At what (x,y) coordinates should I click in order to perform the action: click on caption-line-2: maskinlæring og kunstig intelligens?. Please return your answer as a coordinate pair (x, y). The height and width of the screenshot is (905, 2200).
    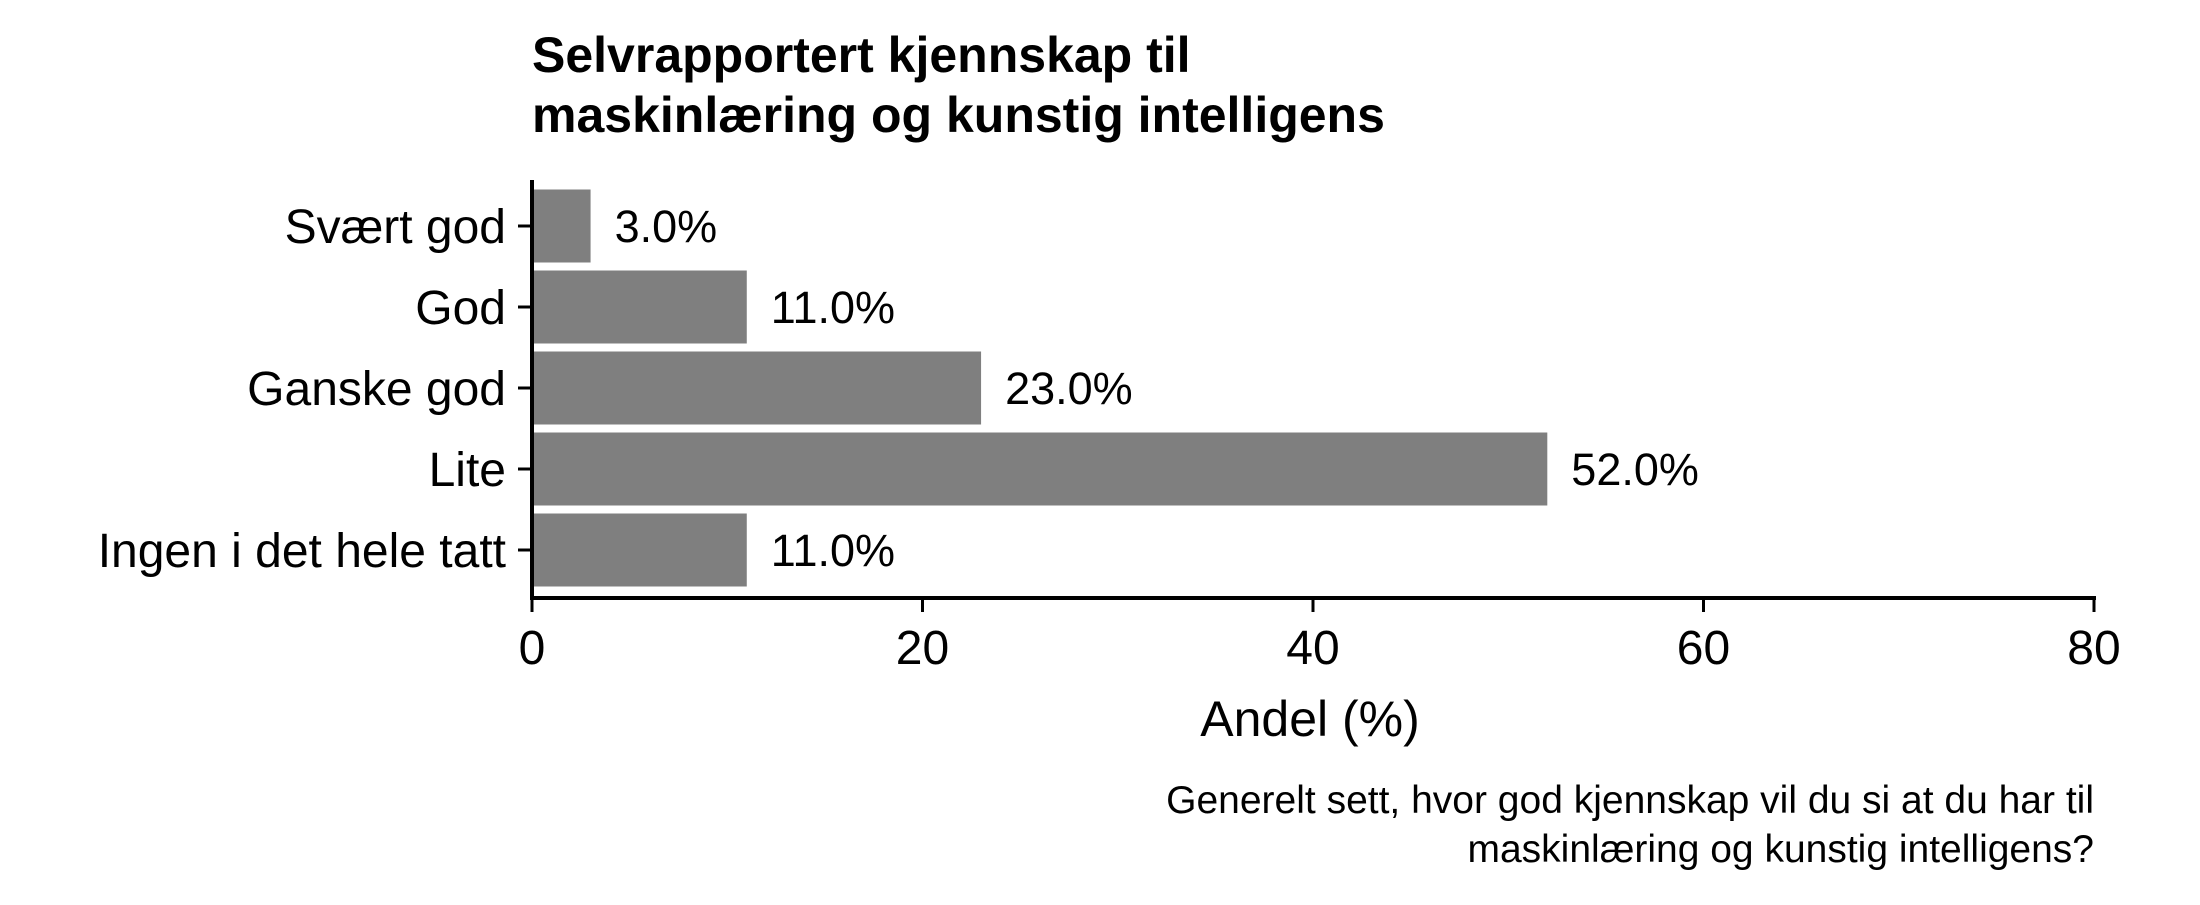
    Looking at the image, I should click on (1781, 849).